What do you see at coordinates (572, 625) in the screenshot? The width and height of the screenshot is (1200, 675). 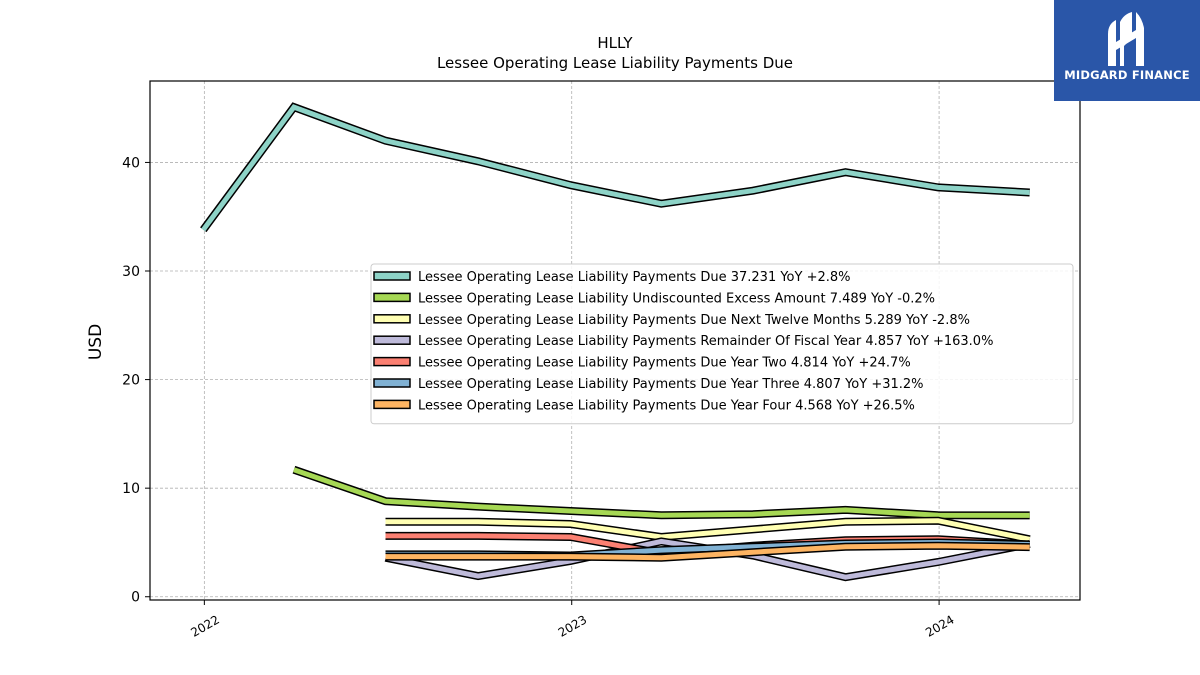 I see `x-tick-label: 2023` at bounding box center [572, 625].